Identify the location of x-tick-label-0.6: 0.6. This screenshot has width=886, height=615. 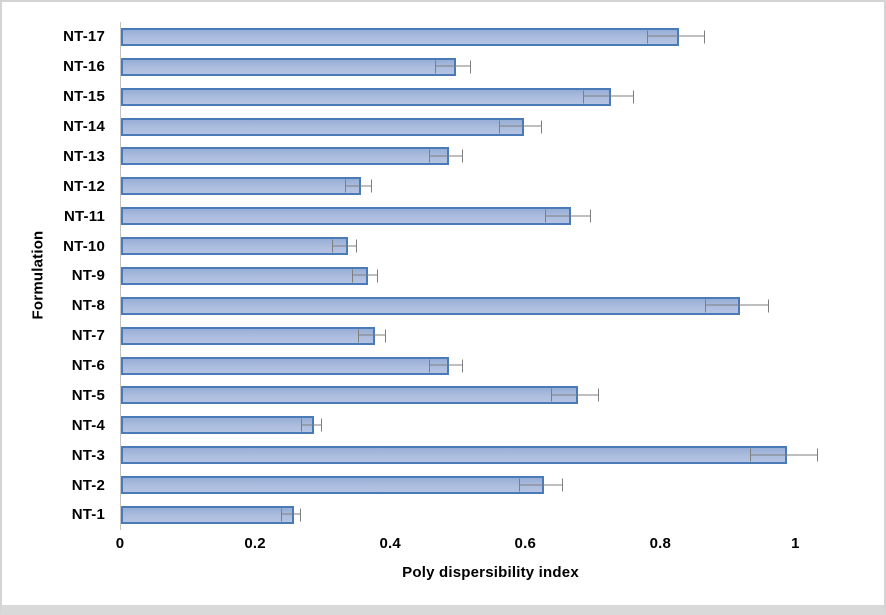
(525, 543).